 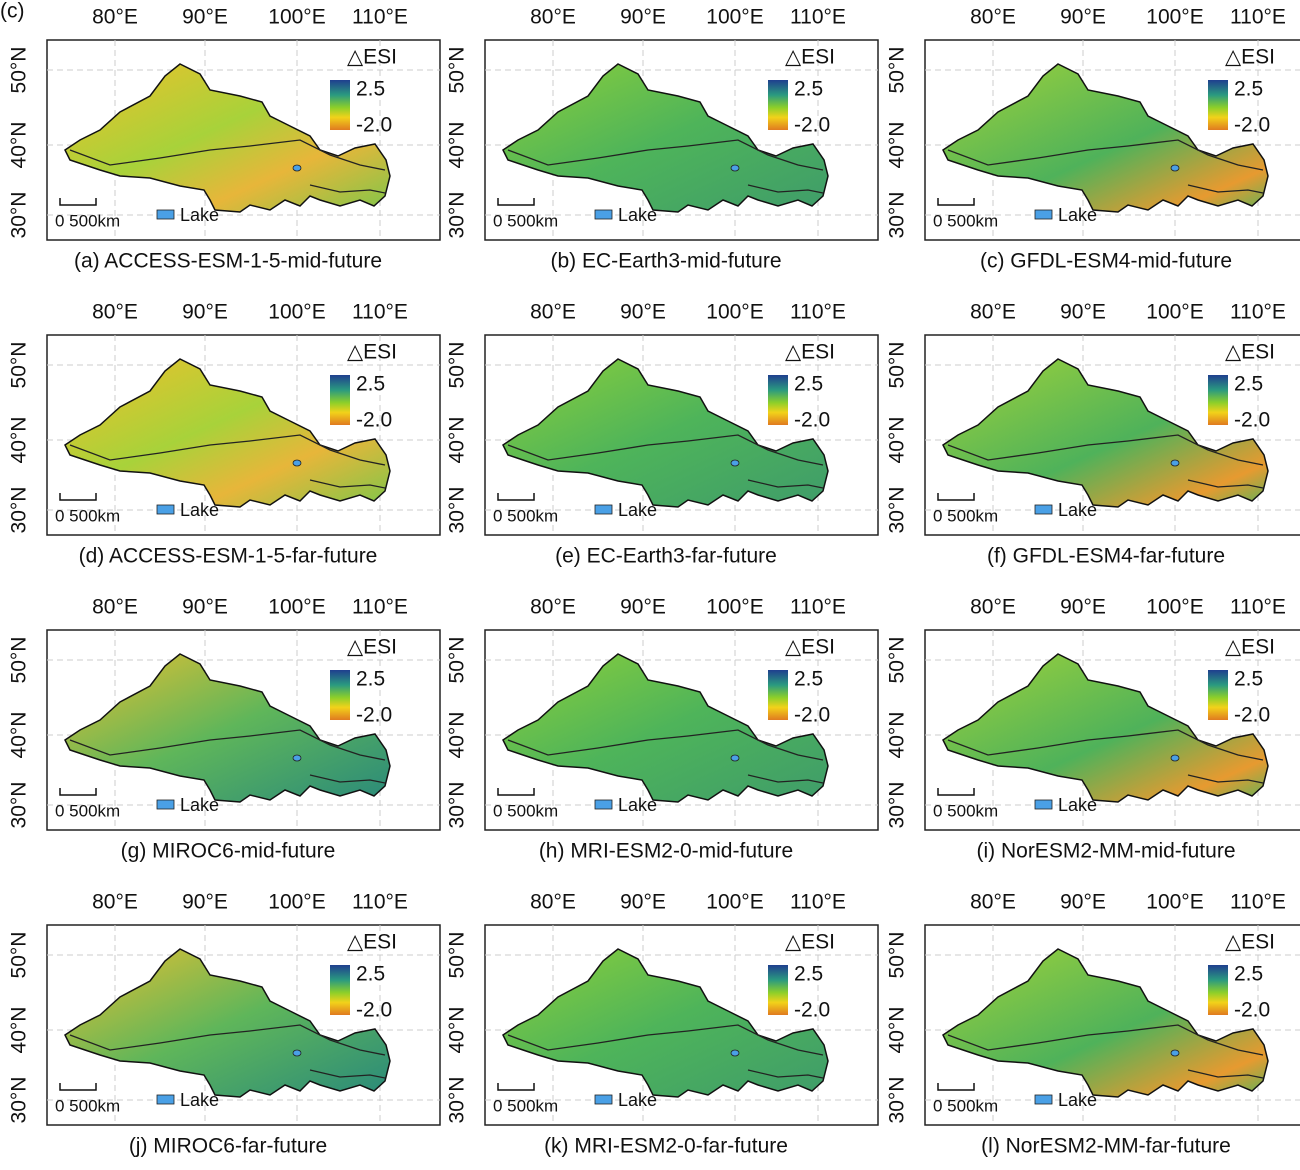 What do you see at coordinates (666, 851) in the screenshot?
I see `panel-caption: (h) MRI-ESM2-0-mid-future` at bounding box center [666, 851].